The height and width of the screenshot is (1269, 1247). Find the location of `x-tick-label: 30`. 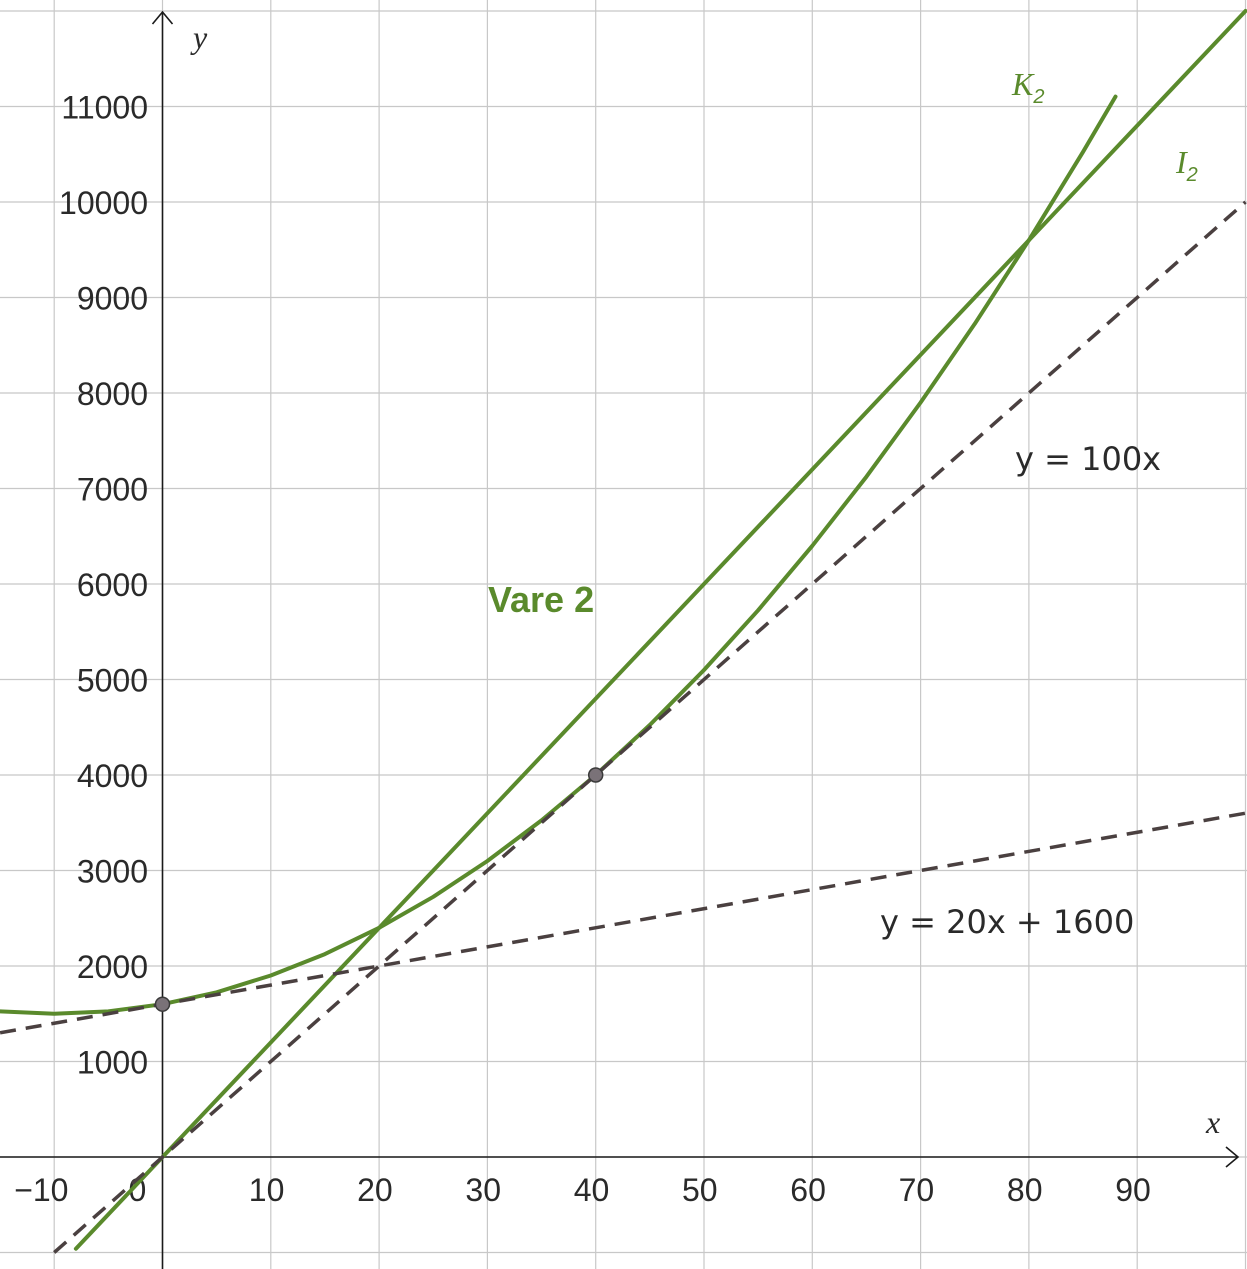

x-tick-label: 30 is located at coordinates (483, 1190).